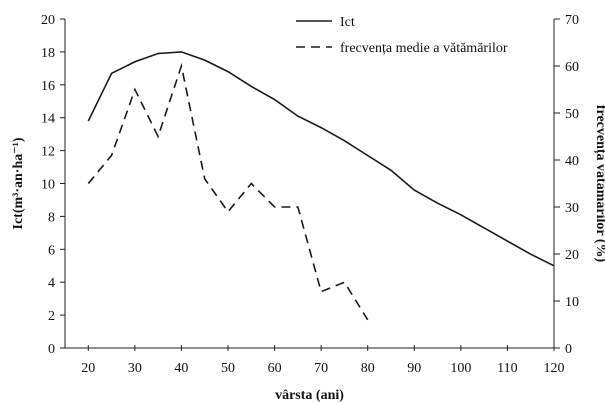 The height and width of the screenshot is (403, 605). I want to click on y2-tick-label: 70, so click(572, 20).